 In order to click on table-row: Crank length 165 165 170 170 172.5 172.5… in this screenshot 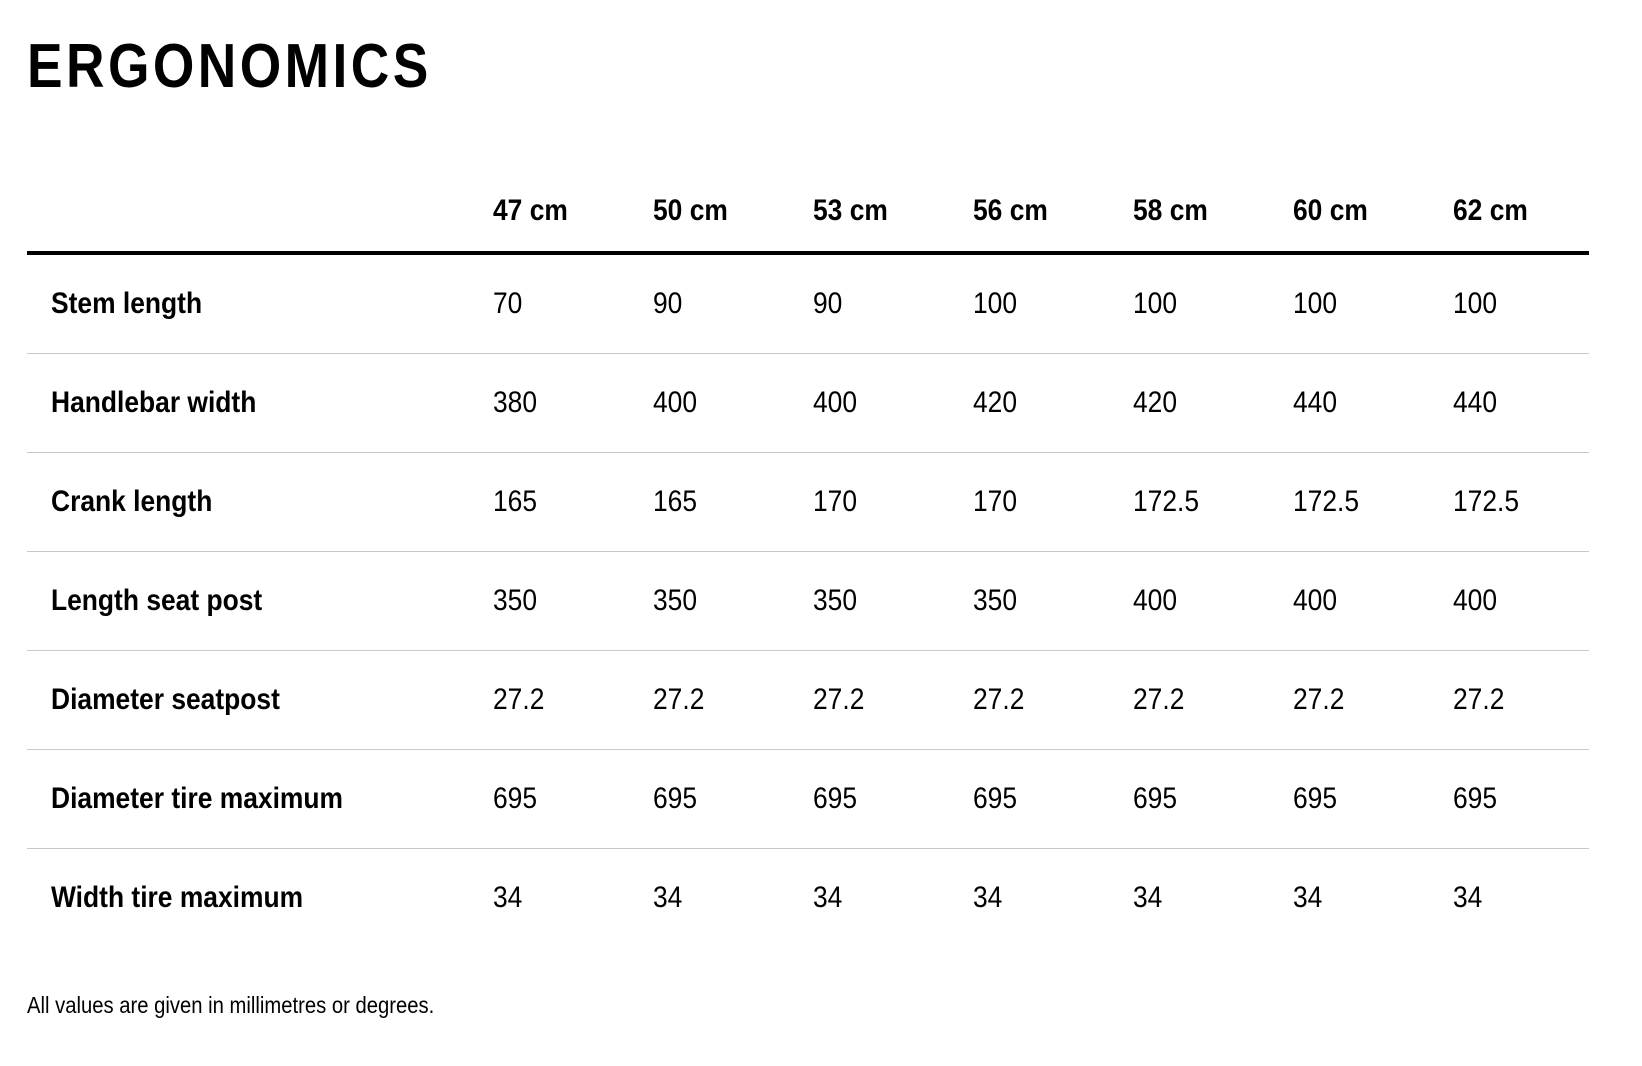, I will do `click(808, 502)`.